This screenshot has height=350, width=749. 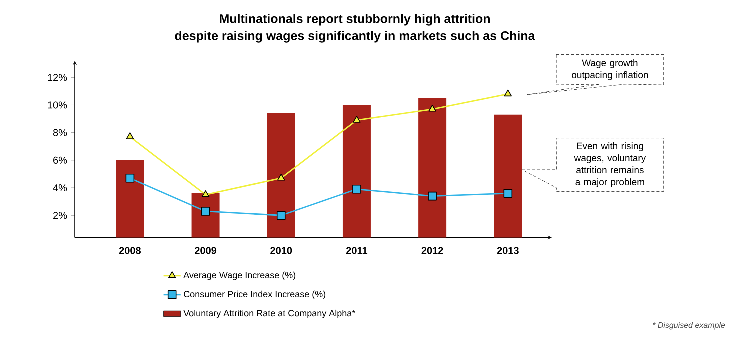 I want to click on x-tick-label: 2008, so click(x=130, y=250).